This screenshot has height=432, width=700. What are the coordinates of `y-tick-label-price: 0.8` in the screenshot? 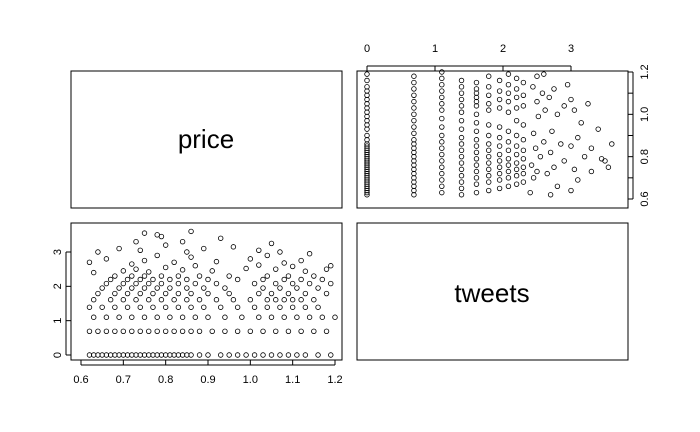 It's located at (645, 156).